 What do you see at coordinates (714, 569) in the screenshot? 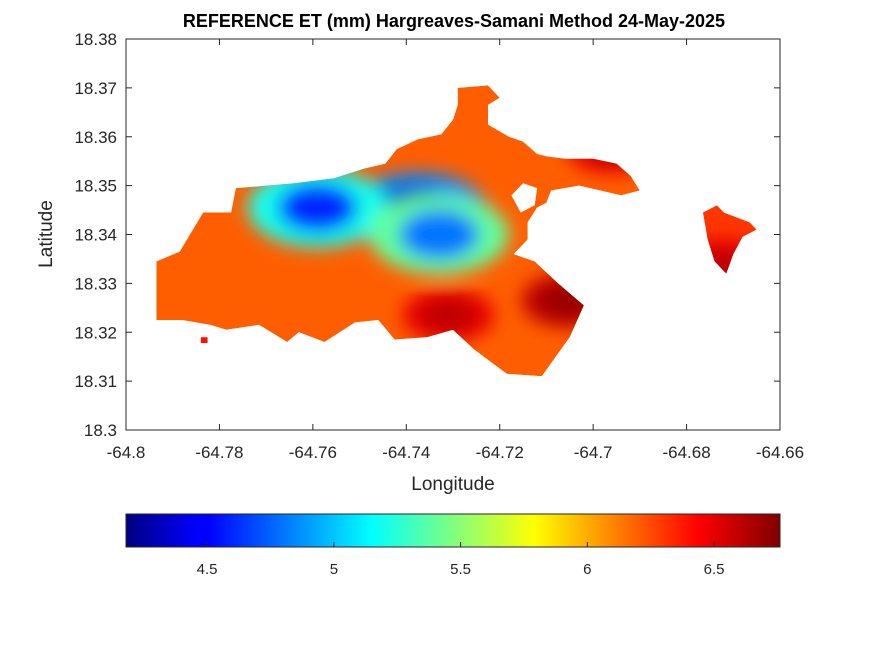
I see `colorbar-tick-label: 6.5` at bounding box center [714, 569].